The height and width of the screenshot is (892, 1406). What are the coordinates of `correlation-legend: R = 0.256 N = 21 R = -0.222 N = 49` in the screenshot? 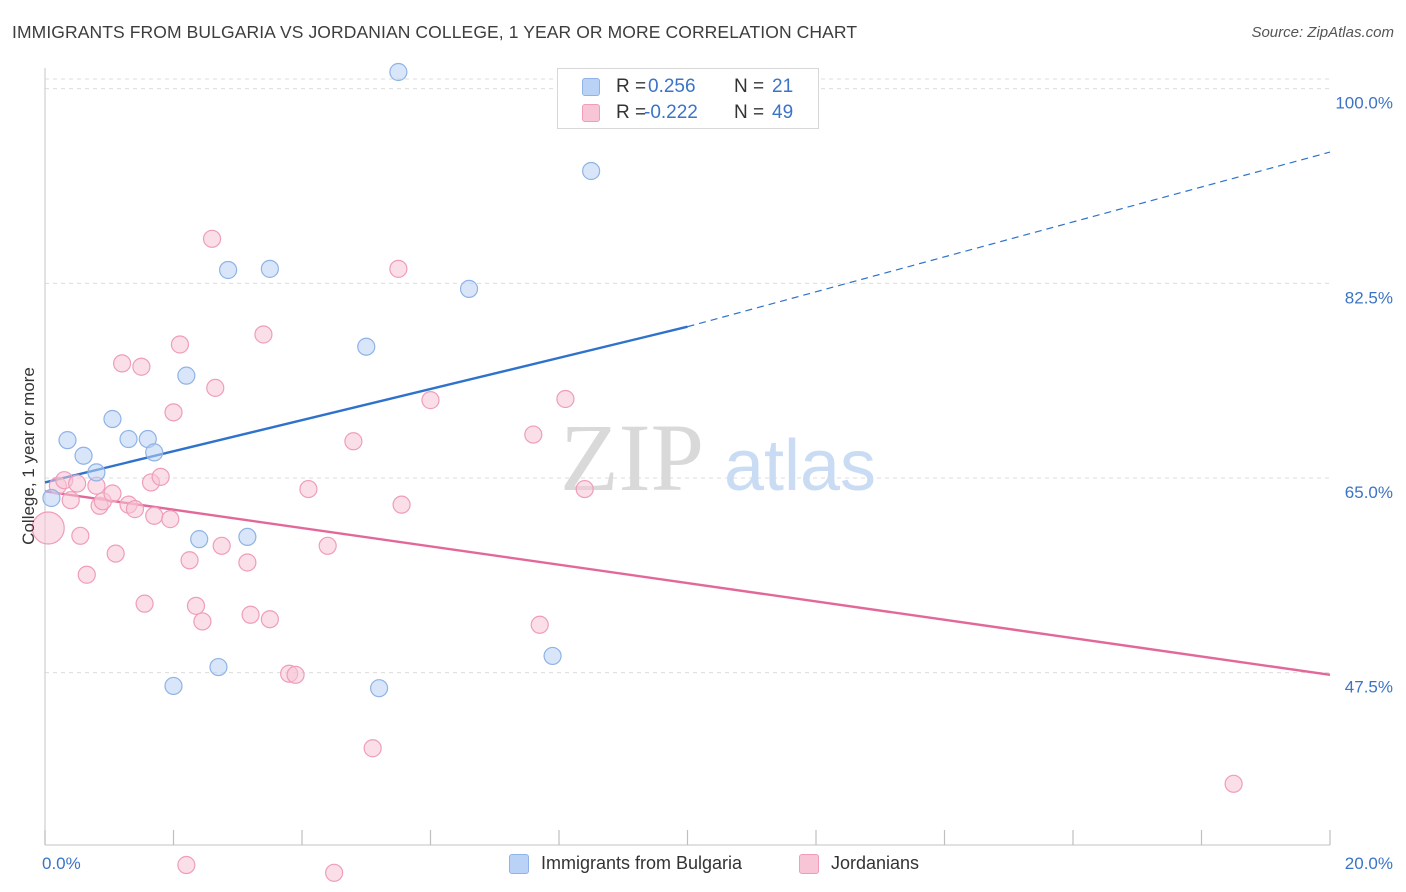 It's located at (688, 98).